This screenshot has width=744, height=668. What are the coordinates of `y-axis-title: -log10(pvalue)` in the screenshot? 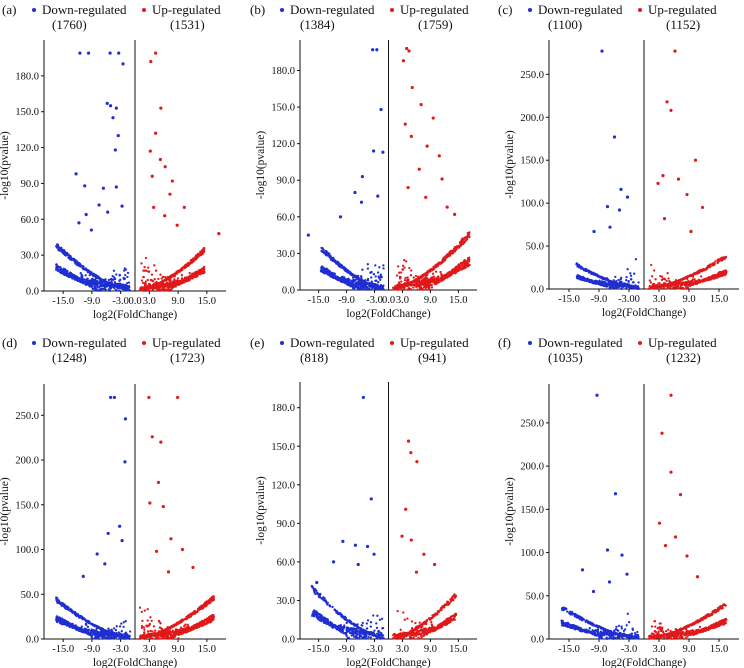 It's located at (5, 165).